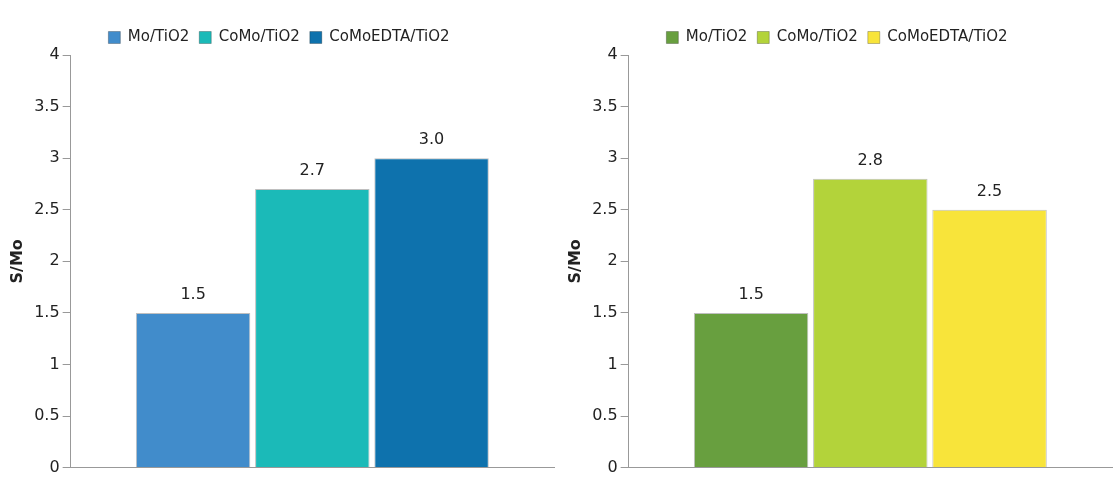 Image resolution: width=1117 pixels, height=488 pixels. What do you see at coordinates (431, 139) in the screenshot?
I see `data-label: 3.0` at bounding box center [431, 139].